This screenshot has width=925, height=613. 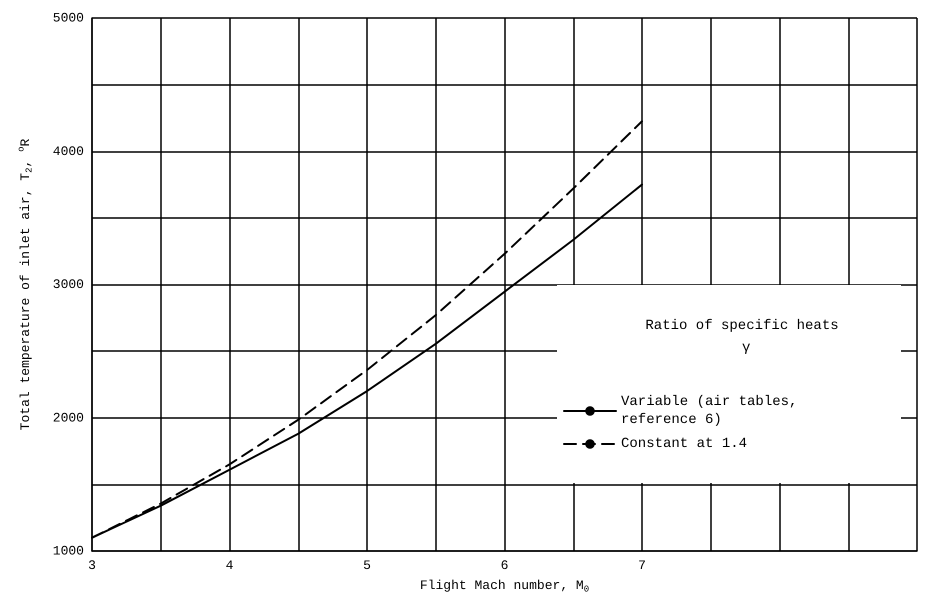 I want to click on y-tick-label: 5000, so click(x=68, y=18).